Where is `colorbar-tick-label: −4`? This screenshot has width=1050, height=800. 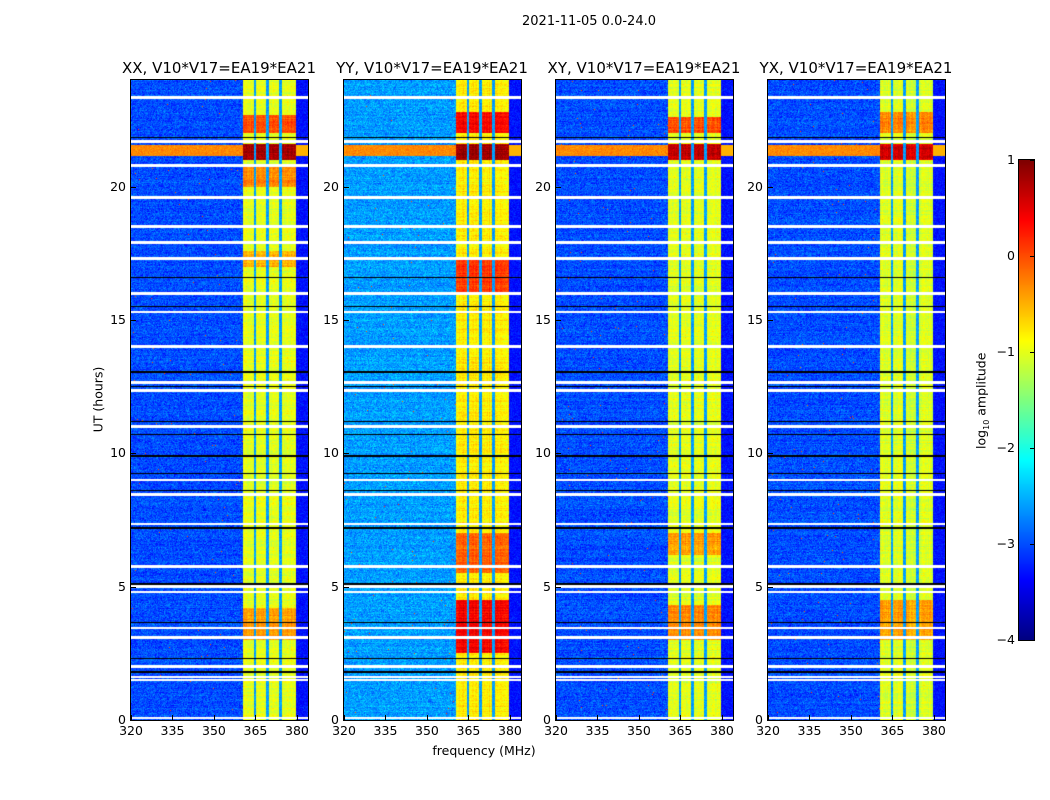 colorbar-tick-label: −4 is located at coordinates (1005, 639).